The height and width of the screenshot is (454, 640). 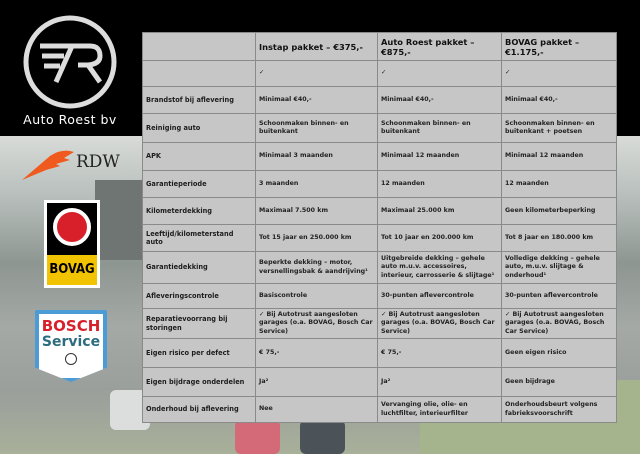 I want to click on table-cell: Maximaal 7.500 km, so click(x=316, y=211).